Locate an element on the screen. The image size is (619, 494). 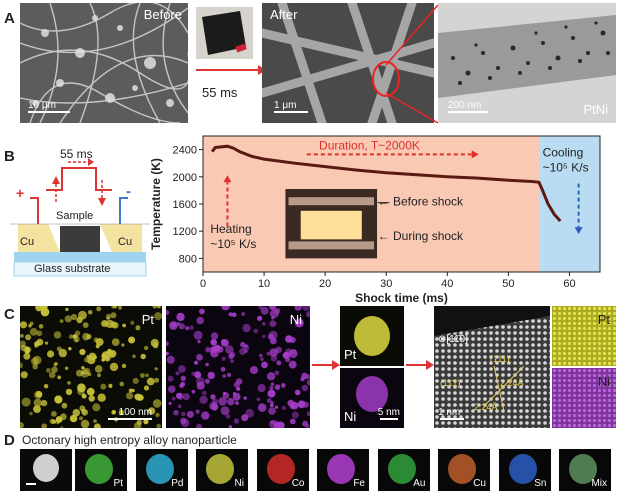
zone-axis-label: ⊗[11̄0] is located at coordinates (453, 339).